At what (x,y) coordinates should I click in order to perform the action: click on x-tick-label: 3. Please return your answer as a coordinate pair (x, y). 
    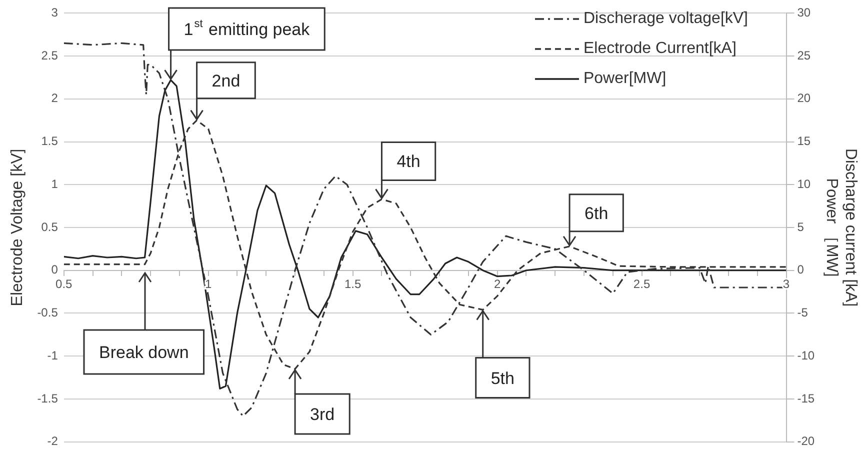
    Looking at the image, I should click on (786, 283).